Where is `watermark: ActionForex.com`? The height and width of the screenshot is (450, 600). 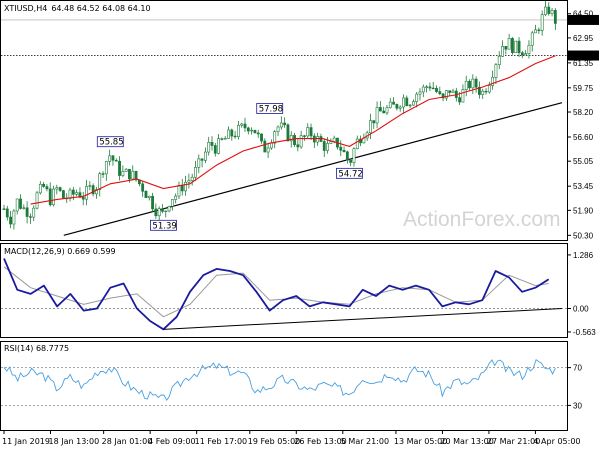 watermark: ActionForex.com is located at coordinates (482, 219).